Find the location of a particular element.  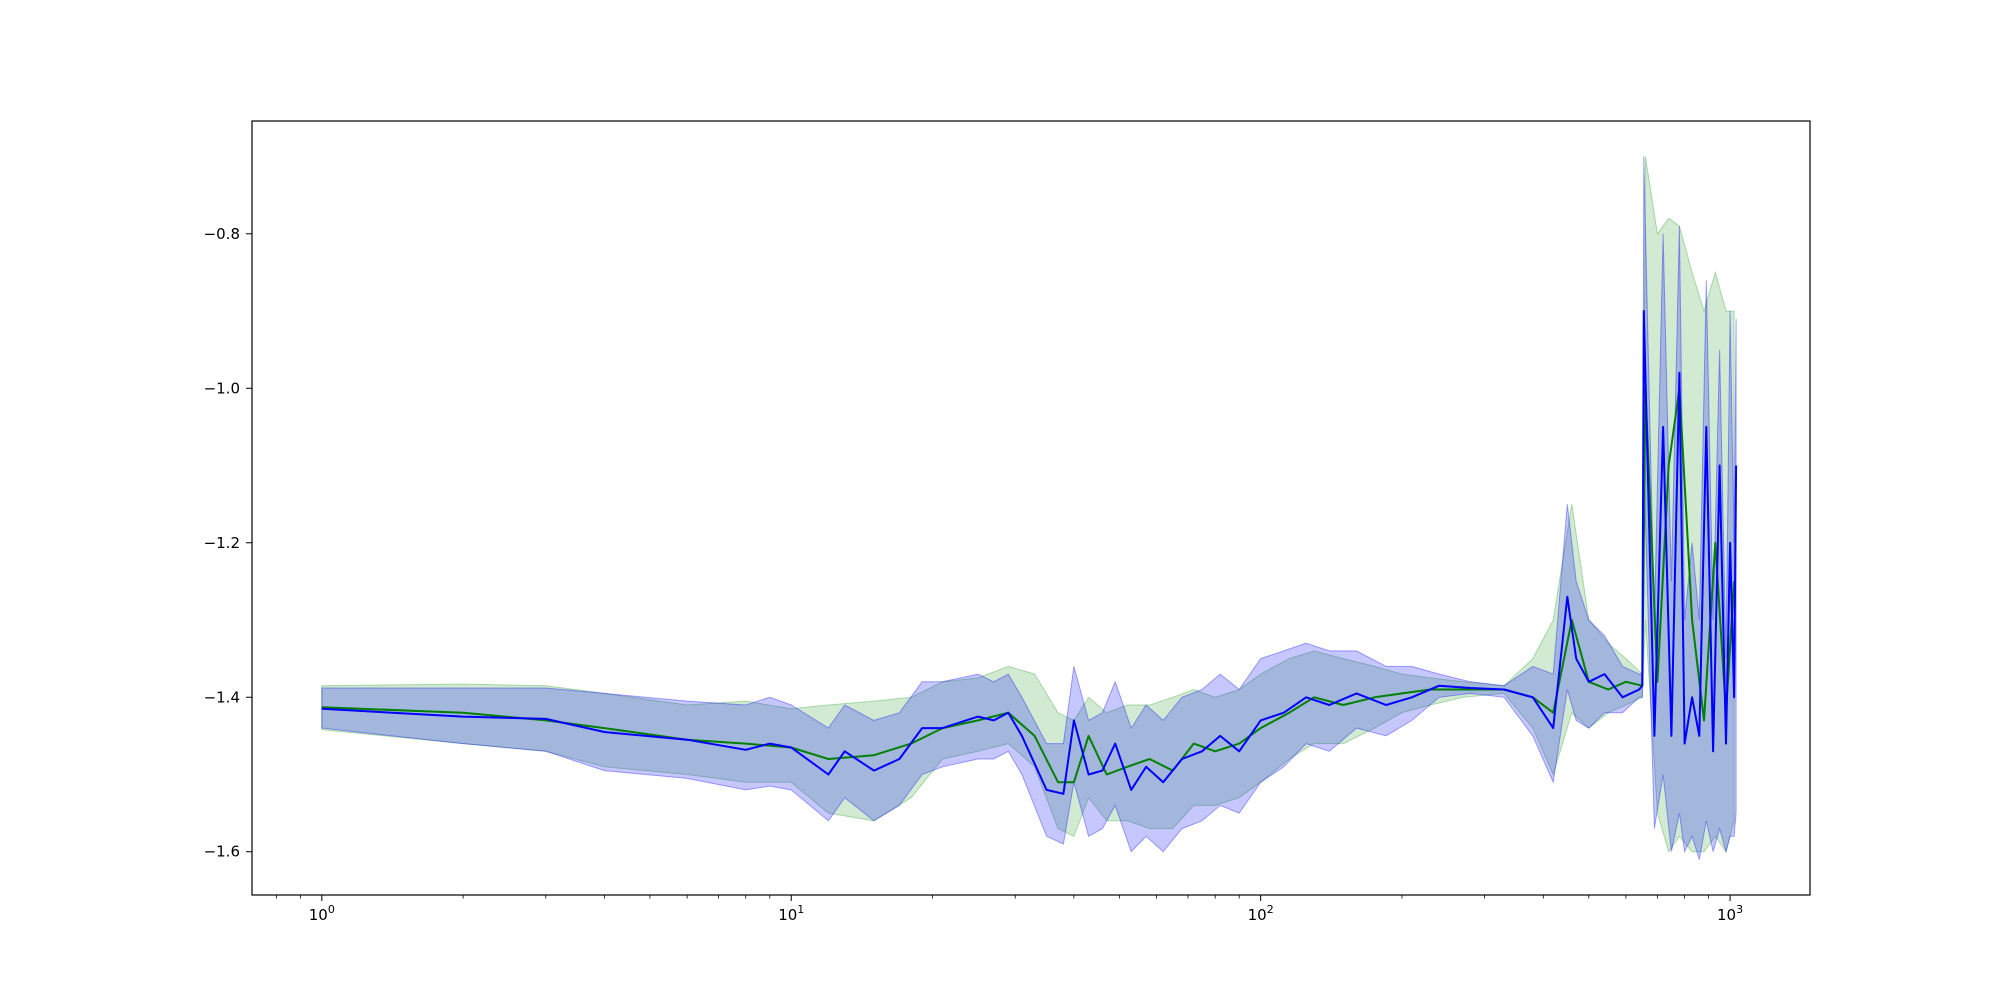

x-tick-label: 10¹ is located at coordinates (791, 913).